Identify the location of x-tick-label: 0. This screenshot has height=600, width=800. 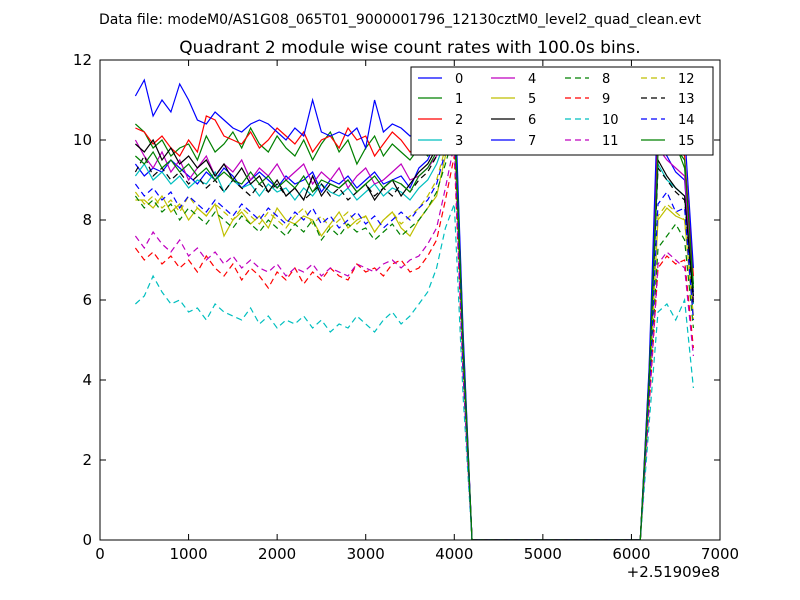
(100, 554).